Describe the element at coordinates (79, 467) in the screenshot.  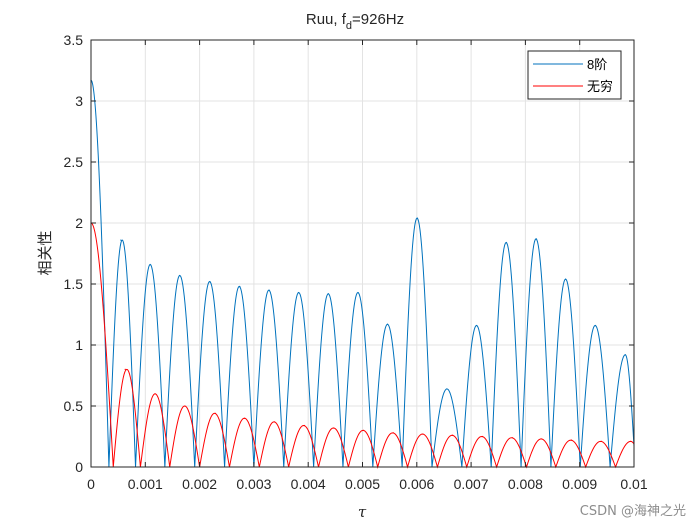
I see `y-tick-label: 0` at that location.